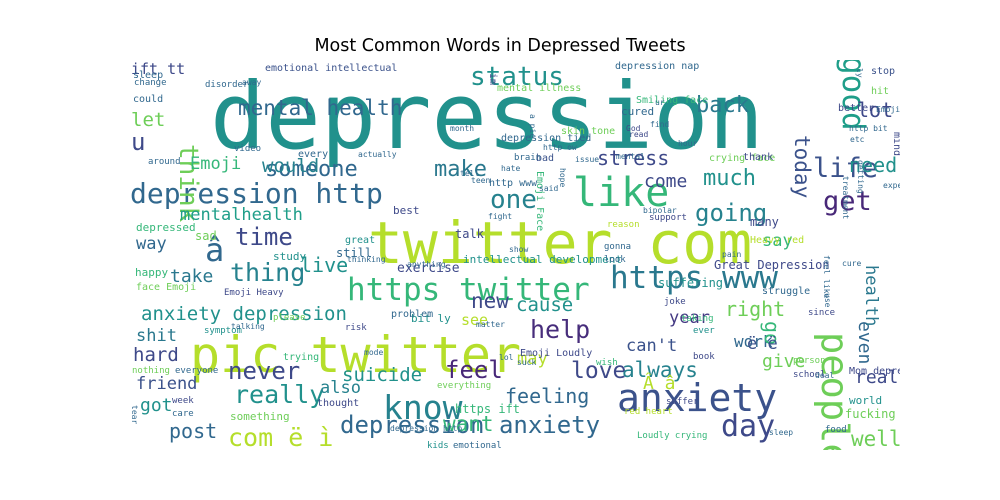 The width and height of the screenshot is (1000, 500). I want to click on cloud-word-http-bit: http bit, so click(868, 128).